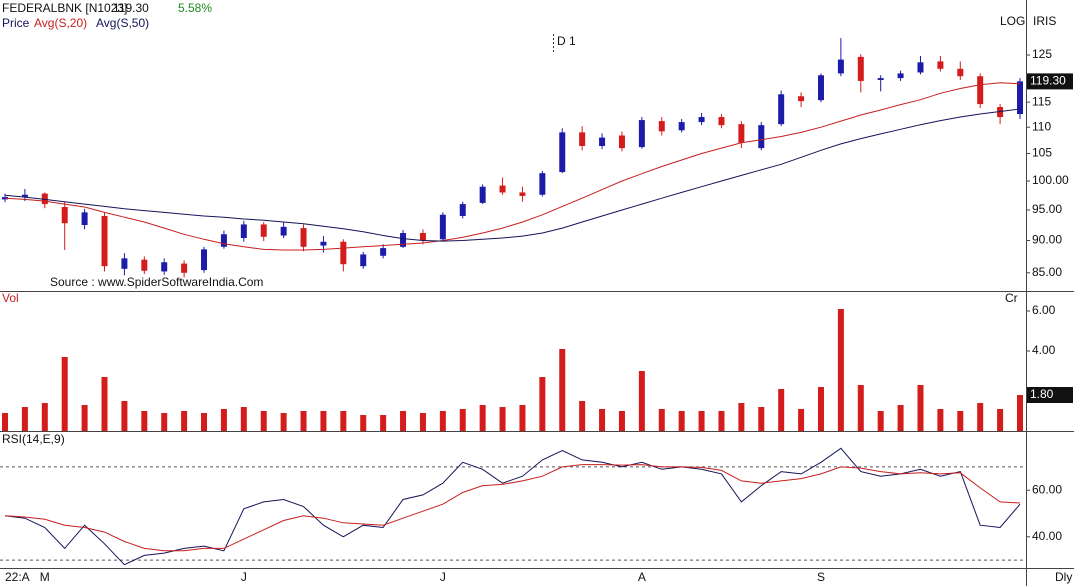  Describe the element at coordinates (1041, 101) in the screenshot. I see `y-tick-label: 115` at that location.